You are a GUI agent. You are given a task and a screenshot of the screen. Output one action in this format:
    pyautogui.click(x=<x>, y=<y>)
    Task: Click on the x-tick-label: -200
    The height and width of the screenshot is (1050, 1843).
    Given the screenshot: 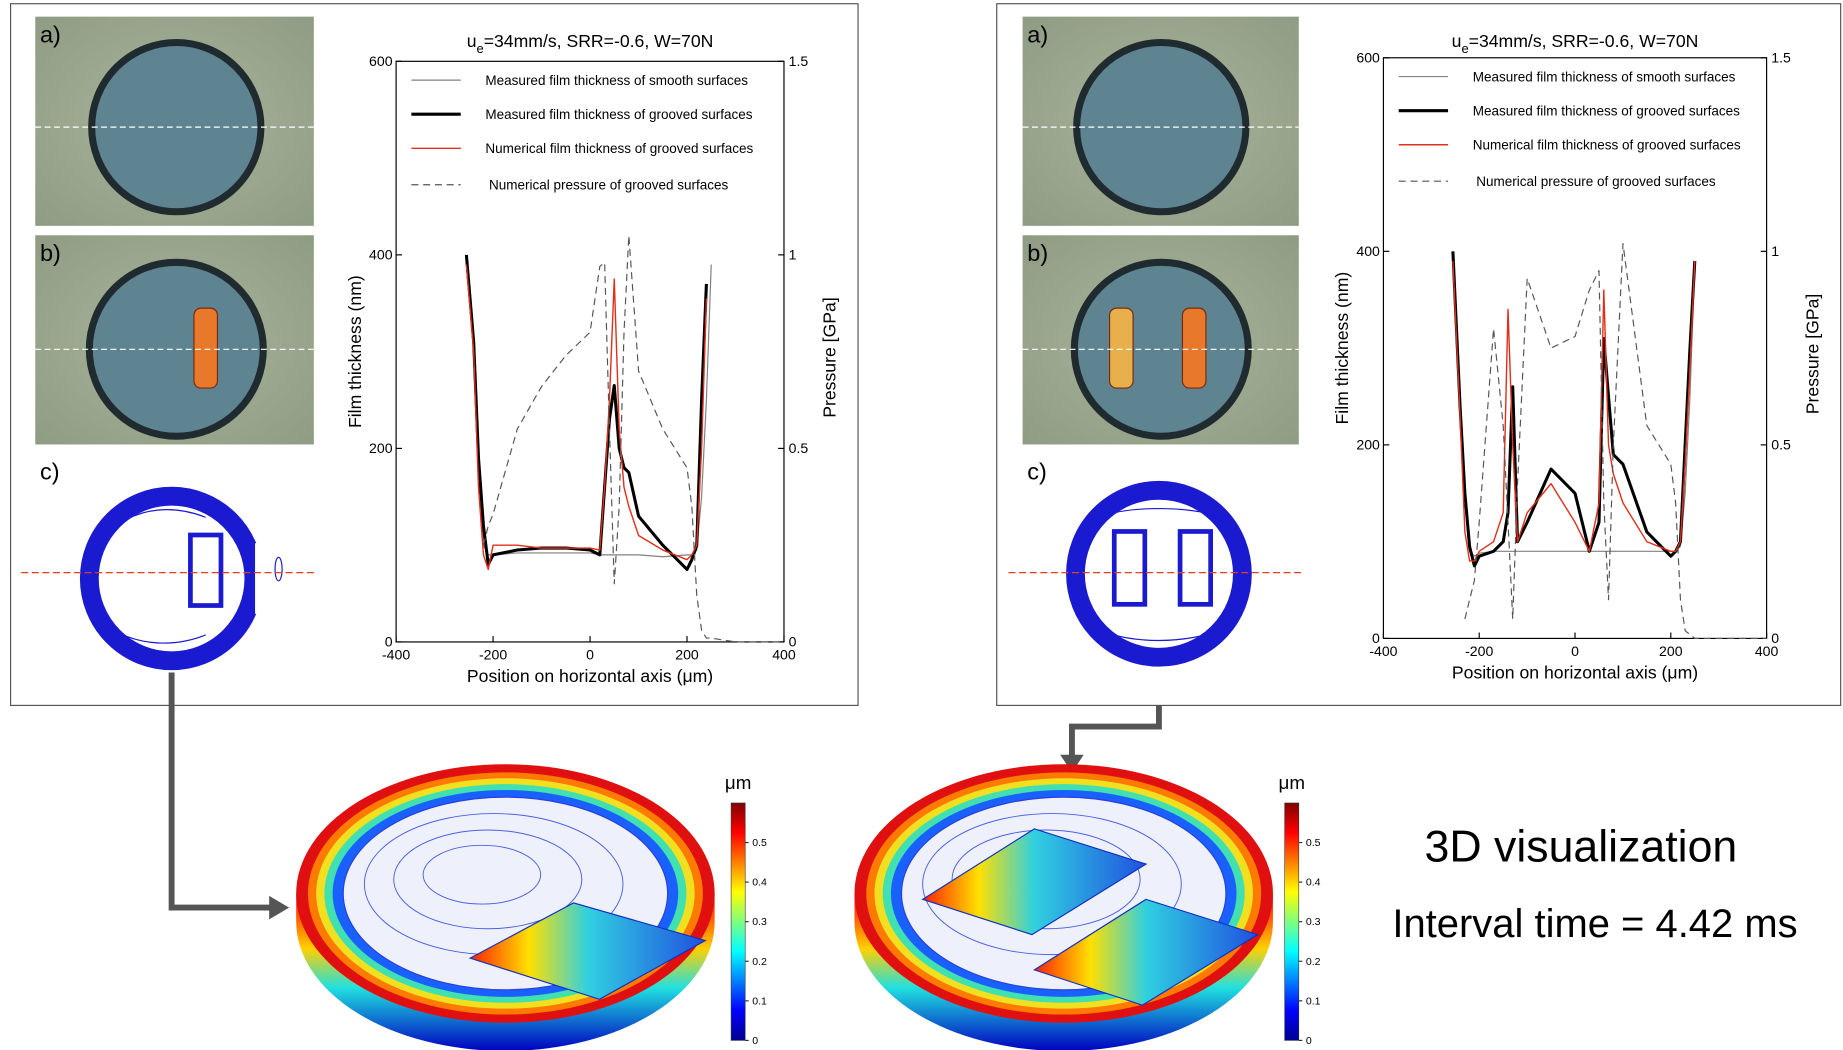 What is the action you would take?
    pyautogui.click(x=1479, y=651)
    